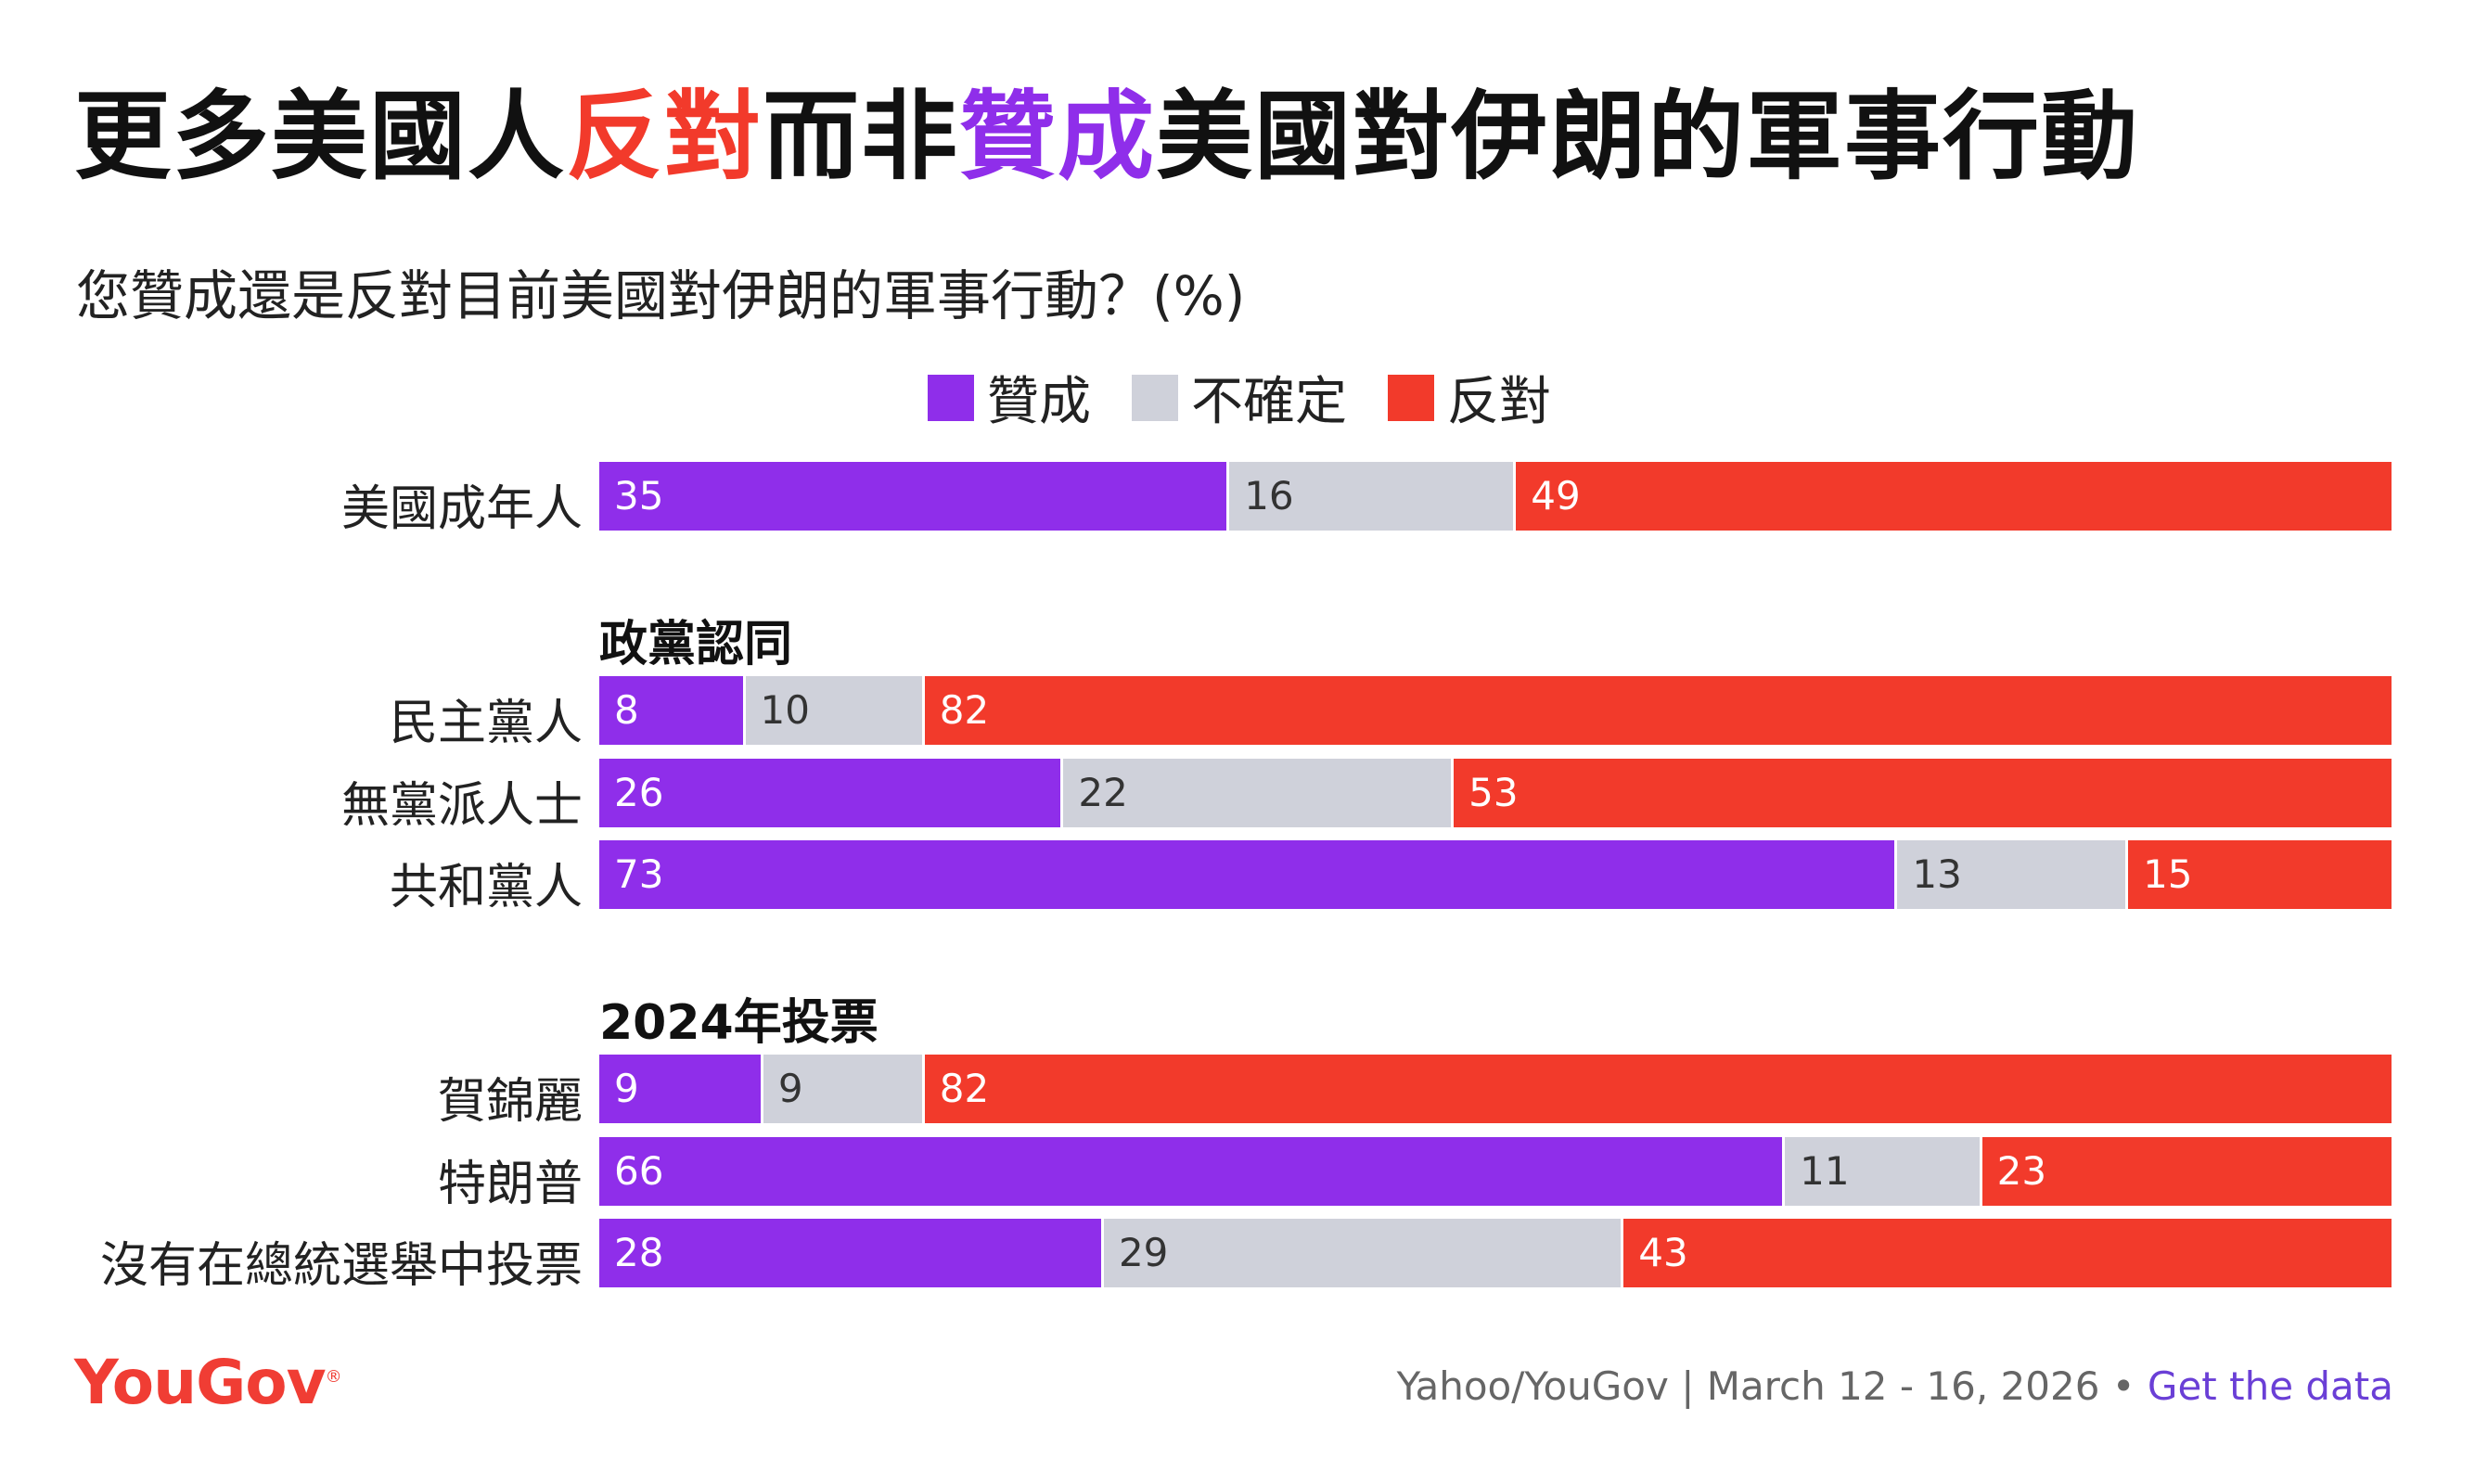 Image resolution: width=2475 pixels, height=1484 pixels. Describe the element at coordinates (850, 1253) in the screenshot. I see `bar-segment-support: 28` at that location.